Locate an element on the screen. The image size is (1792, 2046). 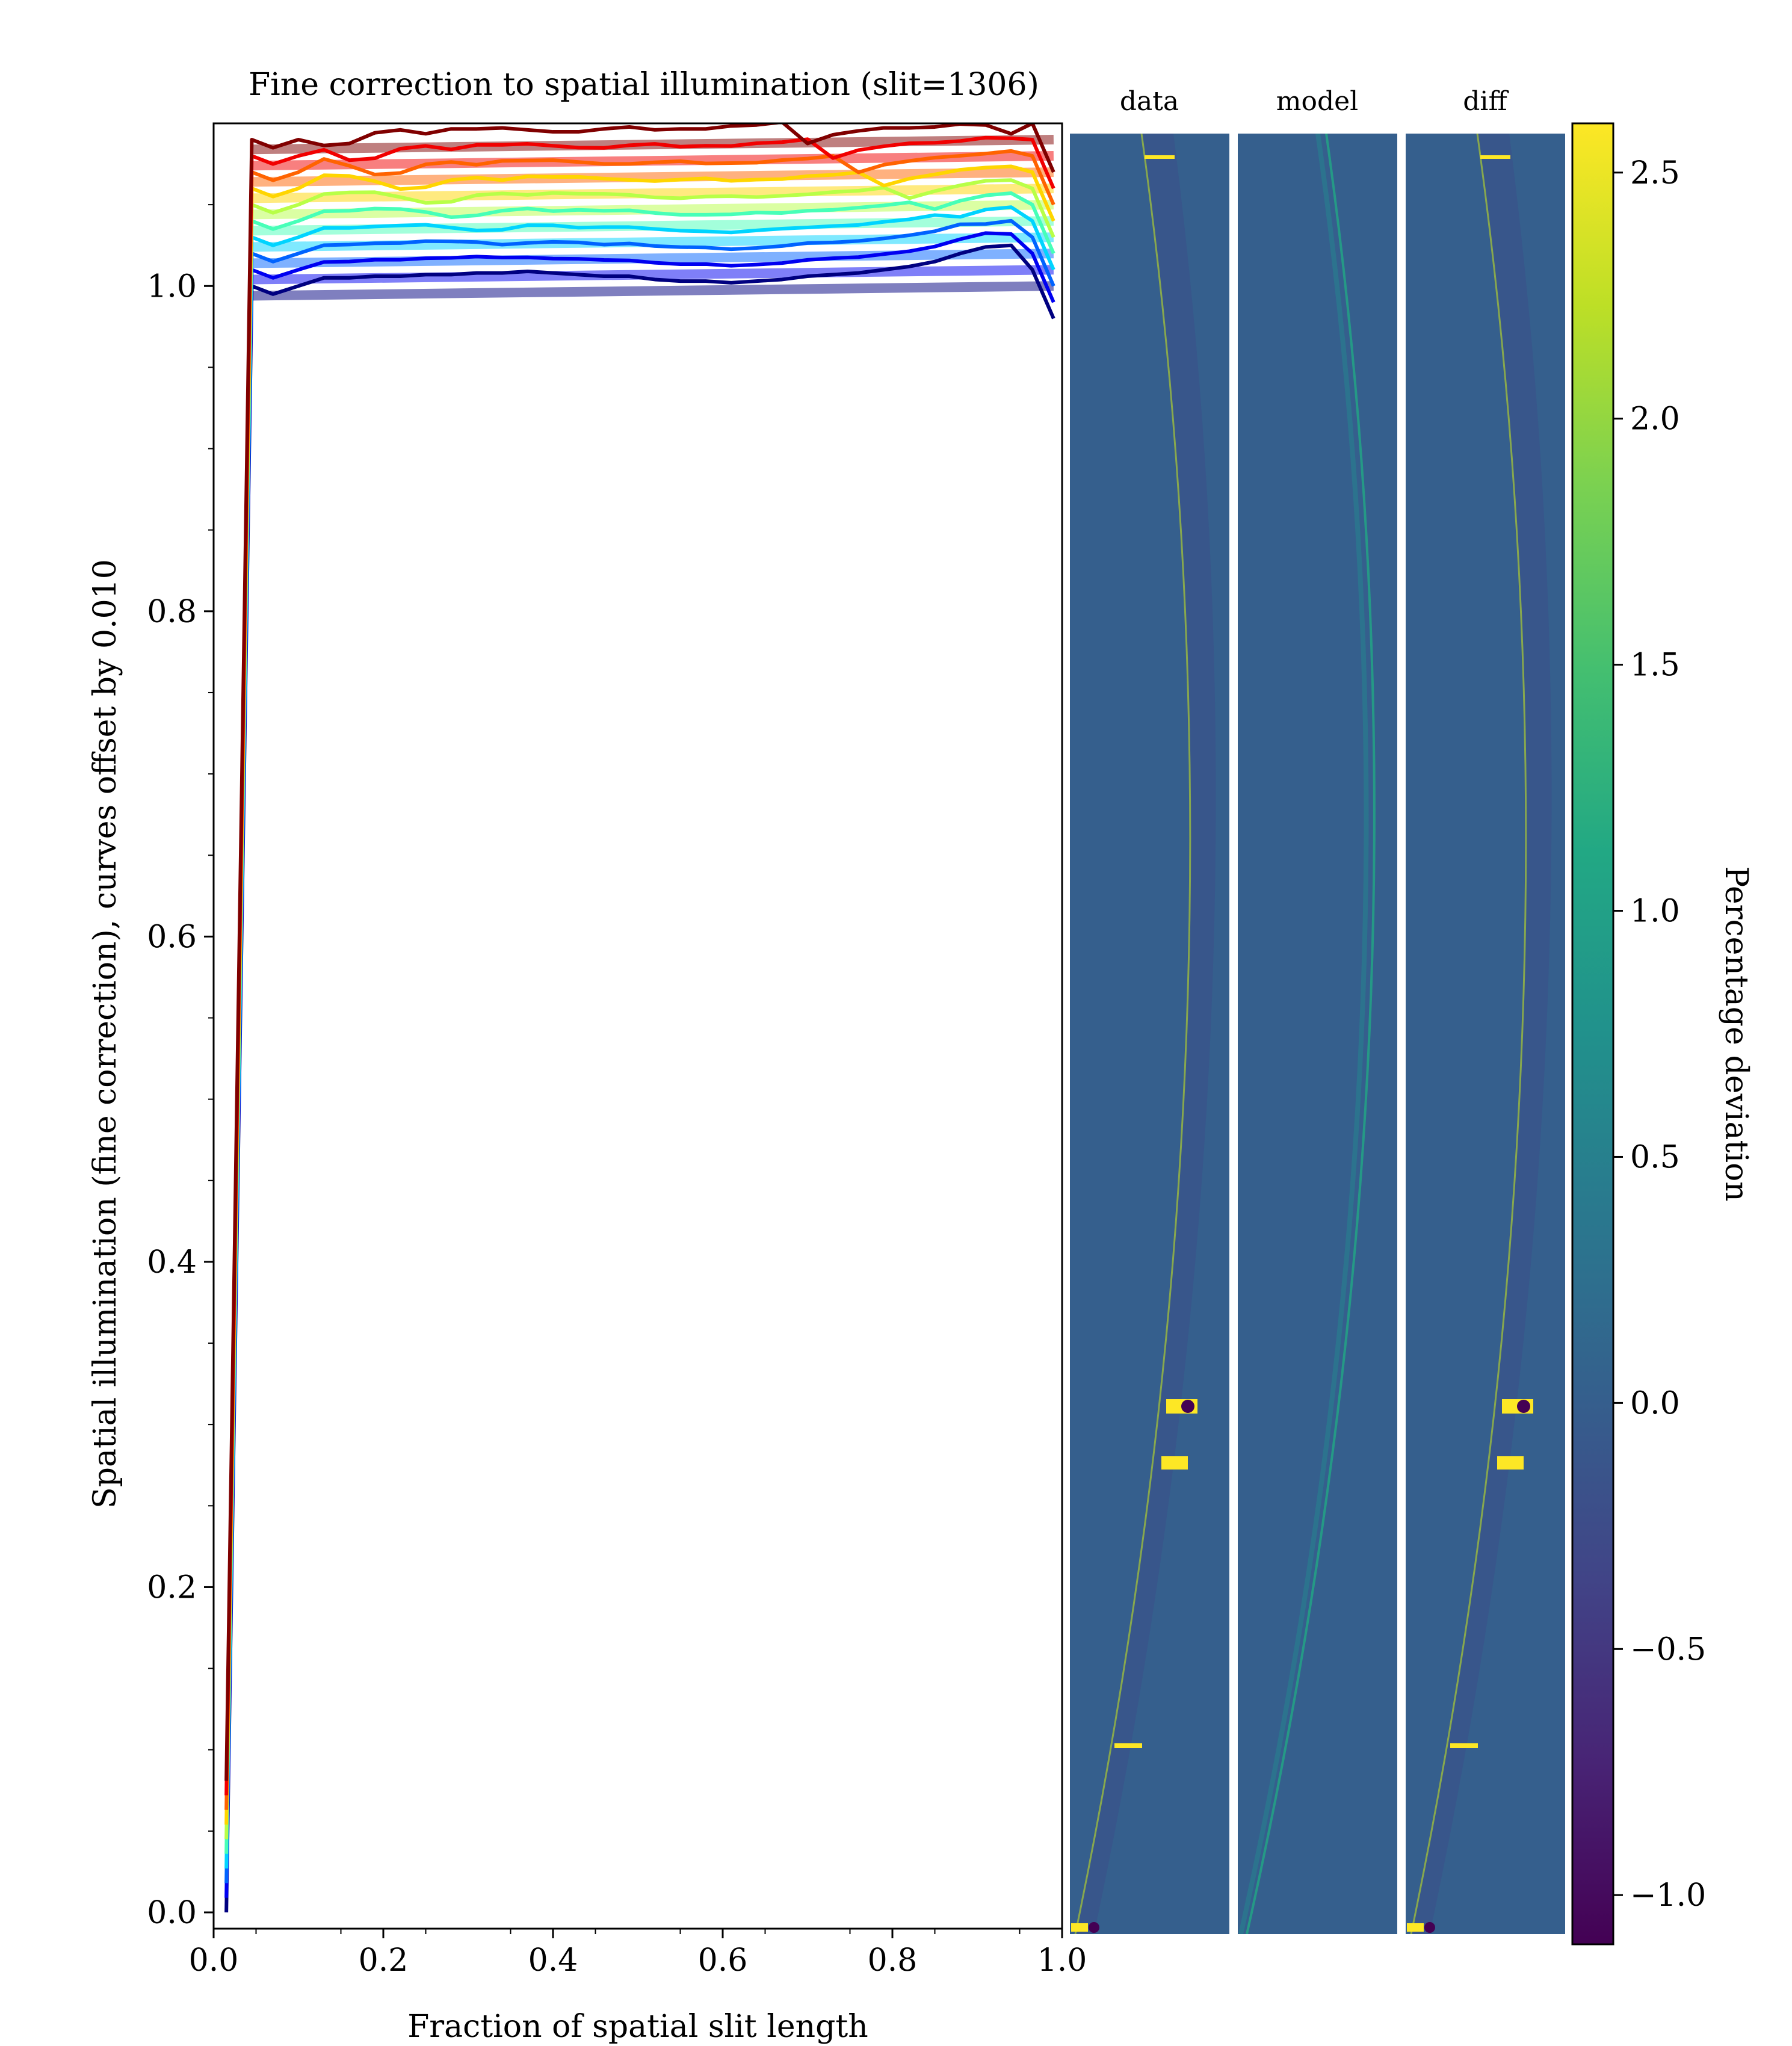
y-tick-label: 0.8 is located at coordinates (172, 612).